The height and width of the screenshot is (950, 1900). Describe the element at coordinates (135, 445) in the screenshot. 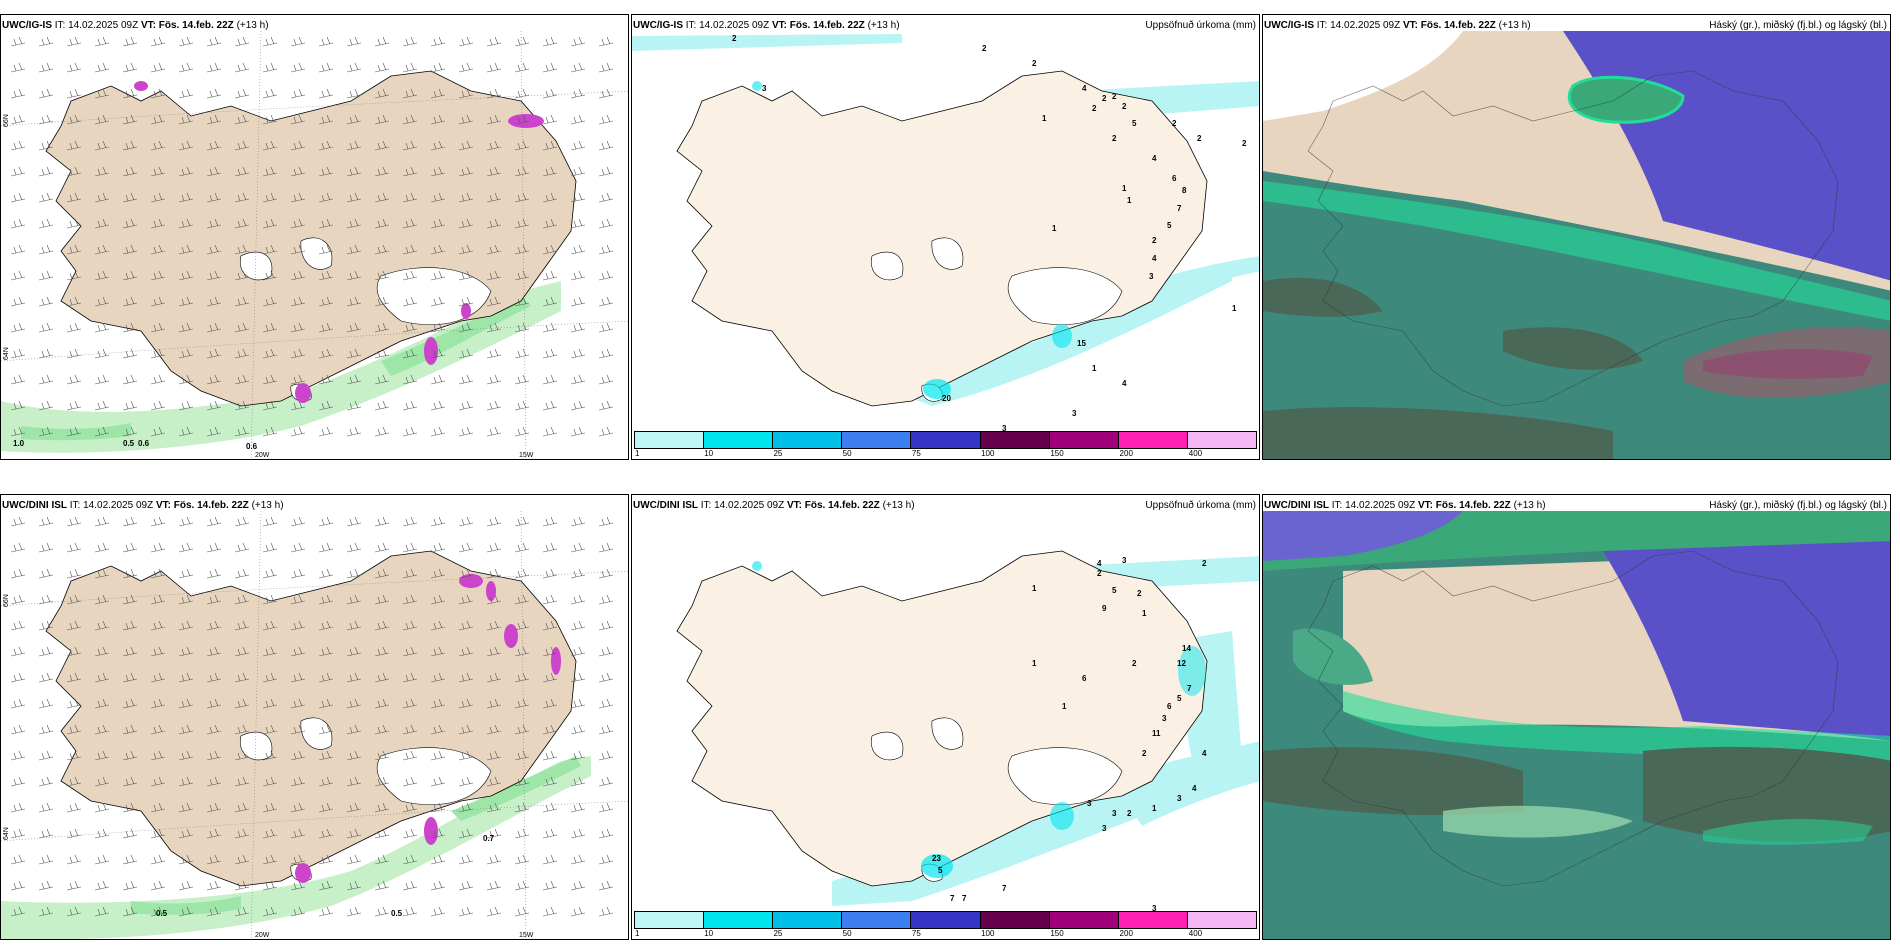

I see `band-labels: 1.0 0.5 0.6 0.6` at that location.